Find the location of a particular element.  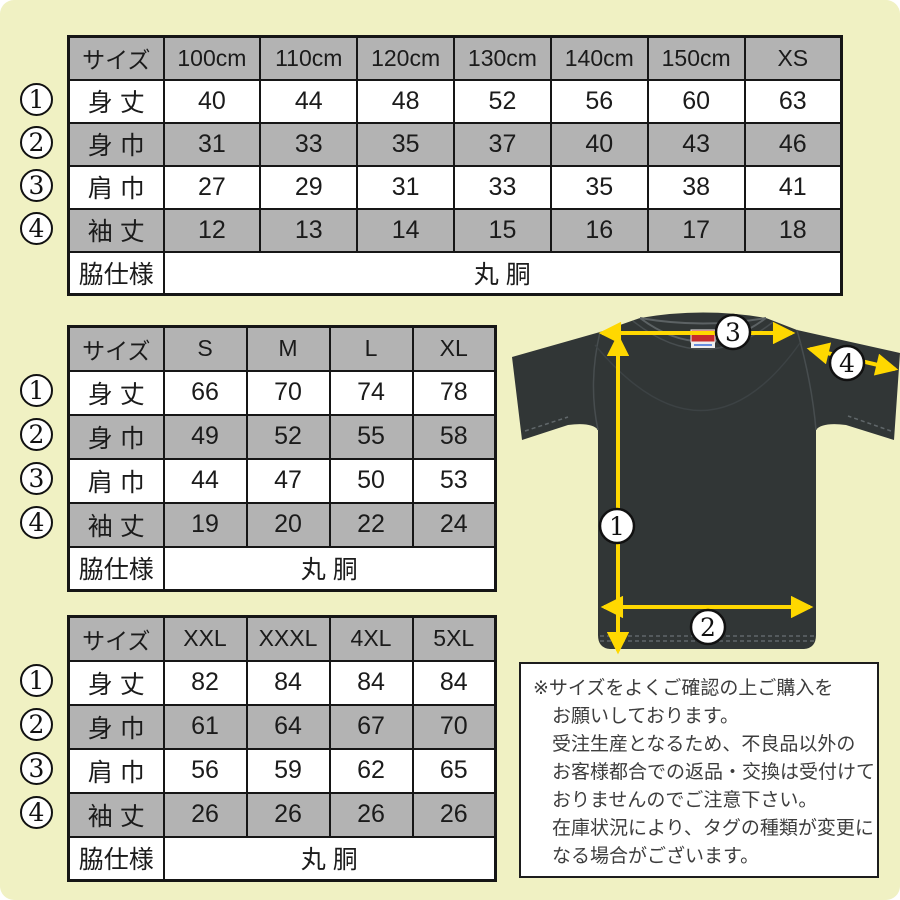

size-value-cell: 12 is located at coordinates (212, 230).